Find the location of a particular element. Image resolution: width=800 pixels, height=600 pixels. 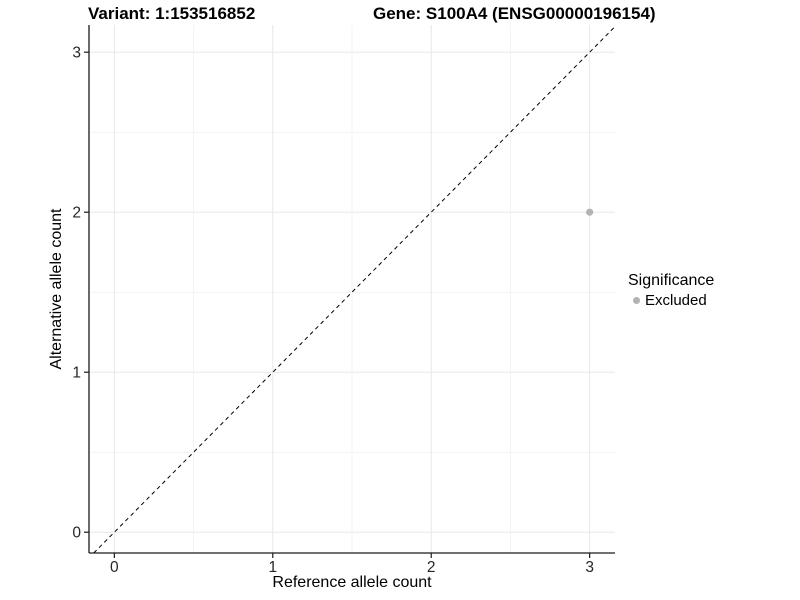

y-axis-title: Alternative allele count is located at coordinates (56, 289).